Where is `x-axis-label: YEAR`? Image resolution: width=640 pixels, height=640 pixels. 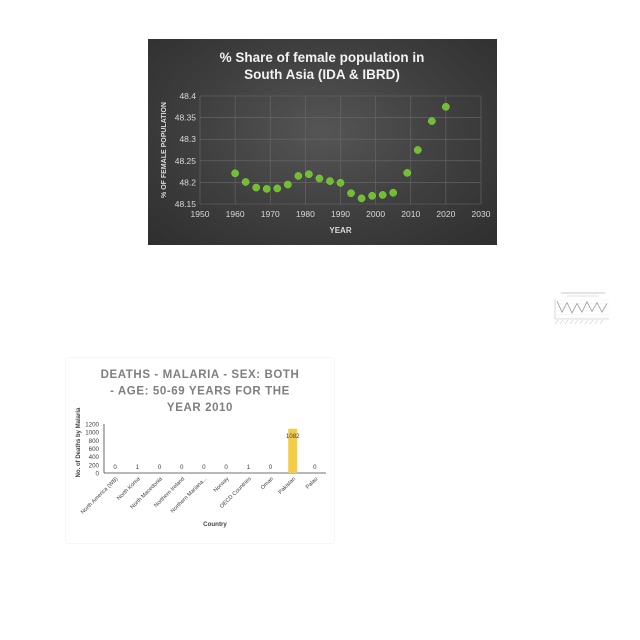
x-axis-label: YEAR is located at coordinates (340, 230).